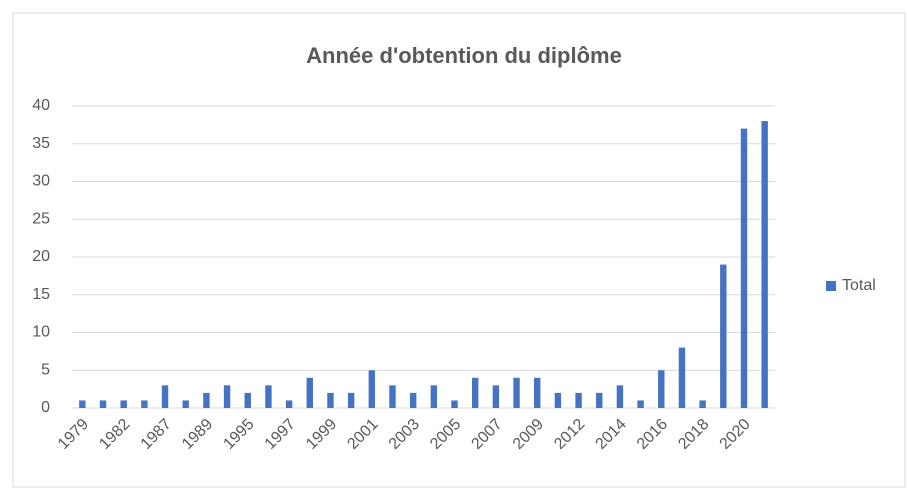  Describe the element at coordinates (41, 332) in the screenshot. I see `y-tick-label: 10` at that location.